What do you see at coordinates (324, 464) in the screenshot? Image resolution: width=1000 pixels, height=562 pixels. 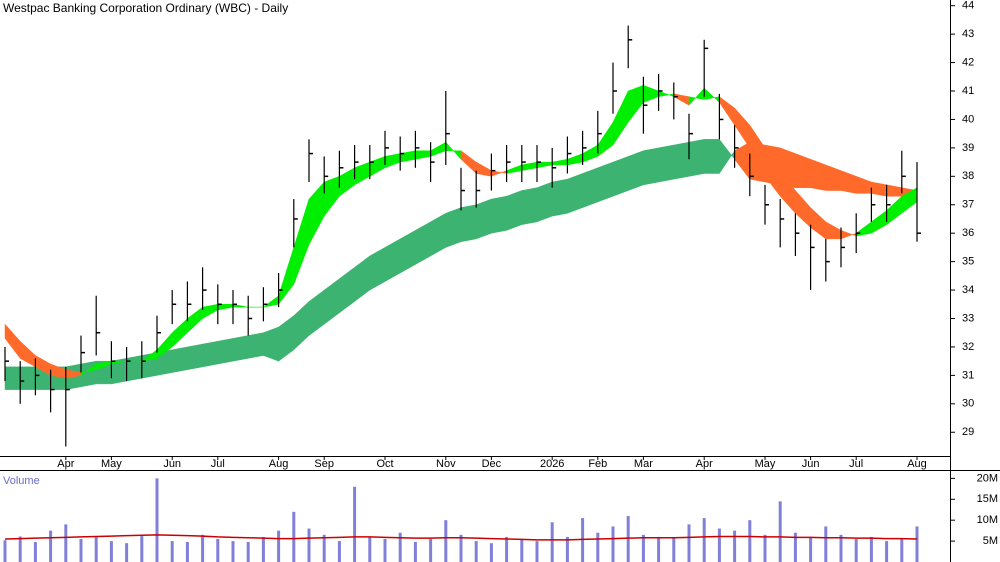 I see `x-tick-label: Sep` at bounding box center [324, 464].